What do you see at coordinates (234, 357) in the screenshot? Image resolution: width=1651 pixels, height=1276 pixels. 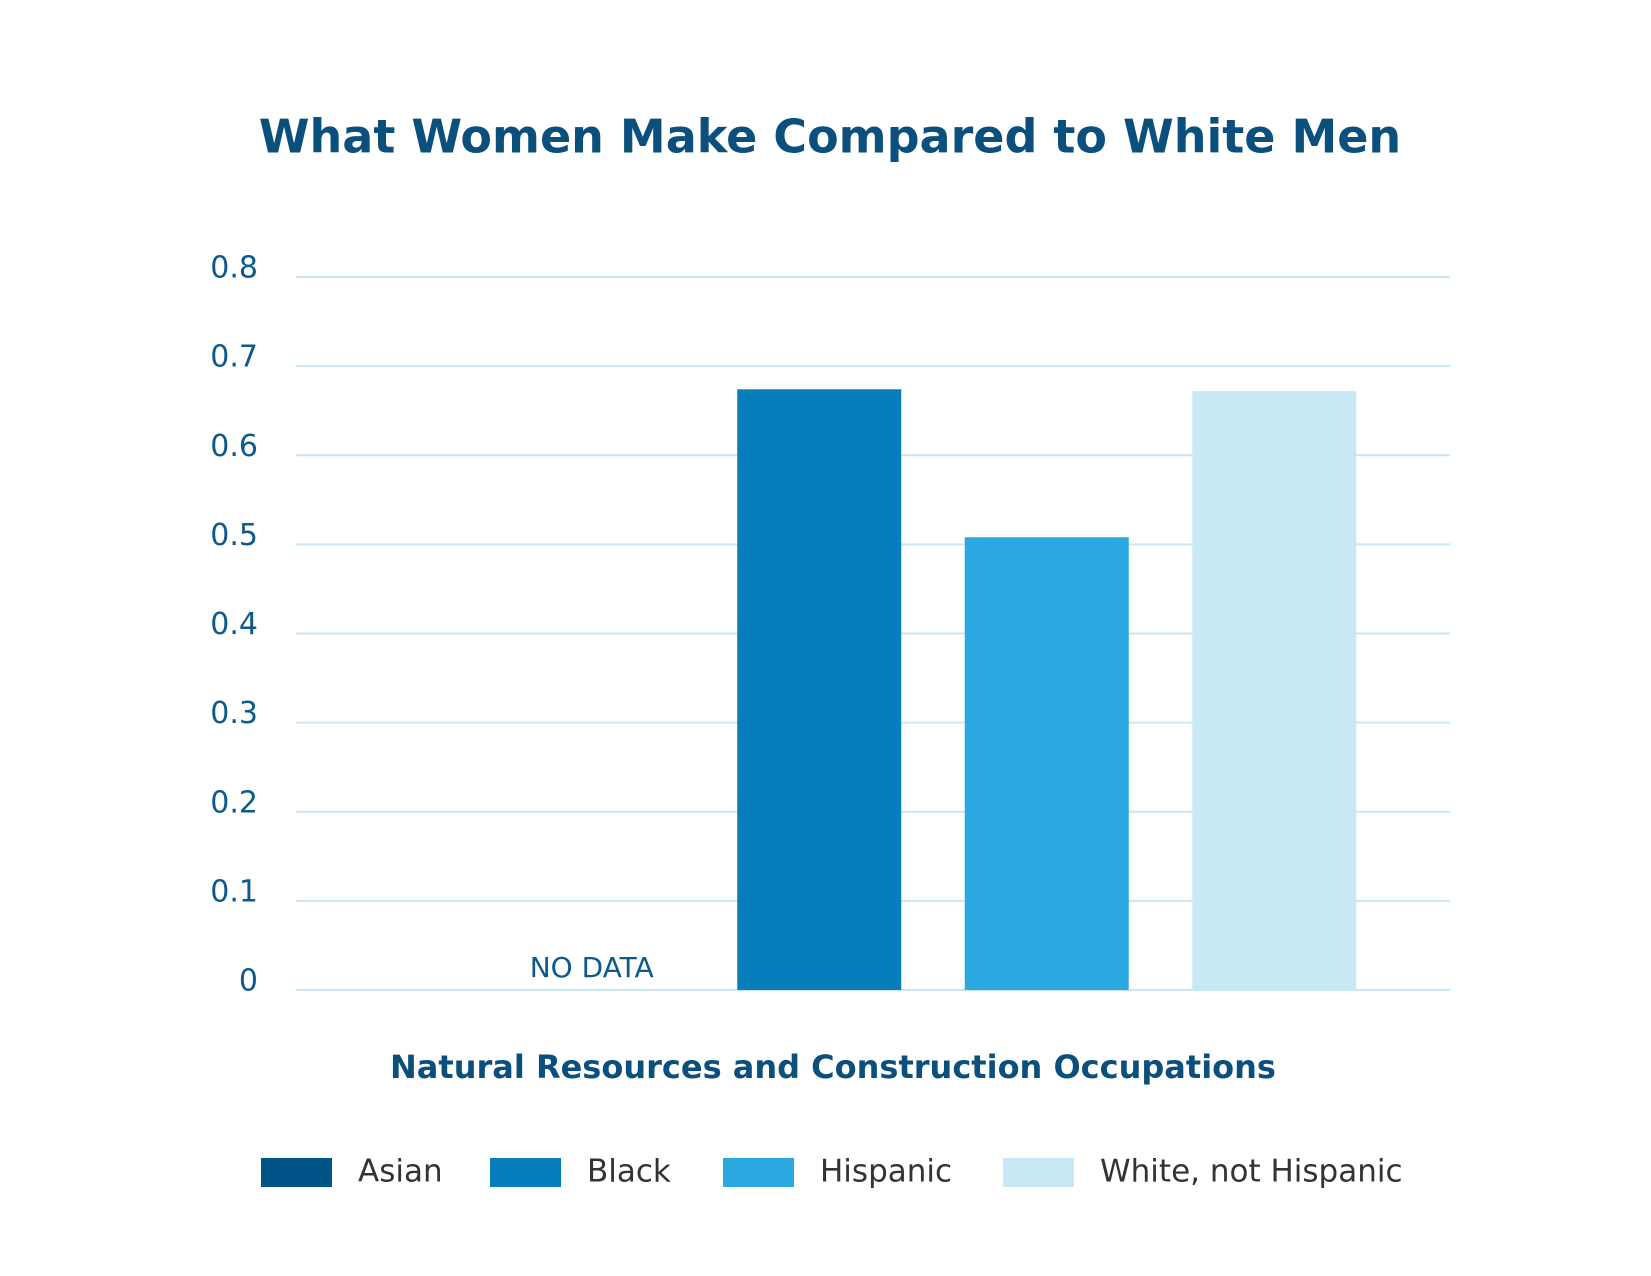 I see `y-tick-label: 0.7` at bounding box center [234, 357].